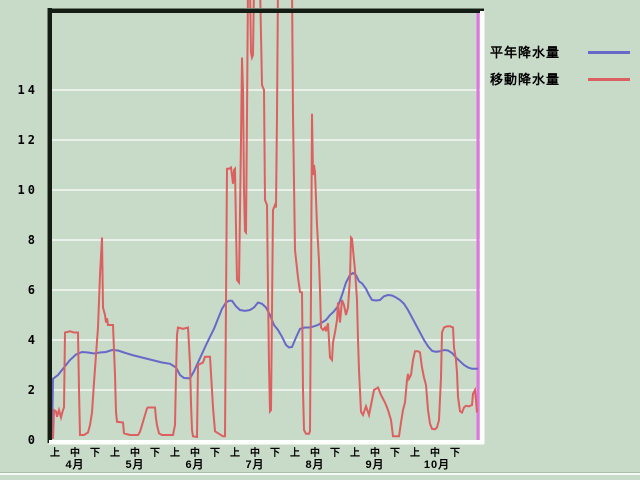 The image size is (640, 480). Describe the element at coordinates (437, 465) in the screenshot. I see `x-month-label: 10月` at that location.